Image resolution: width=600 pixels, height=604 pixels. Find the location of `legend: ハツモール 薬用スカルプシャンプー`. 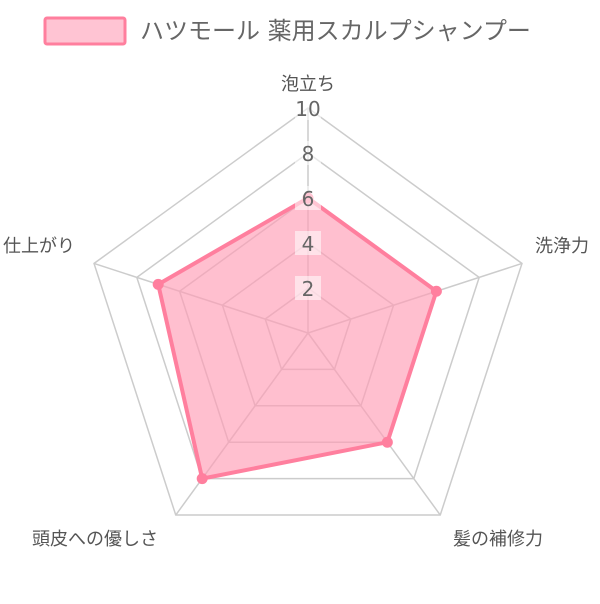

legend: ハツモール 薬用スカルプシャンプー is located at coordinates (287, 31).